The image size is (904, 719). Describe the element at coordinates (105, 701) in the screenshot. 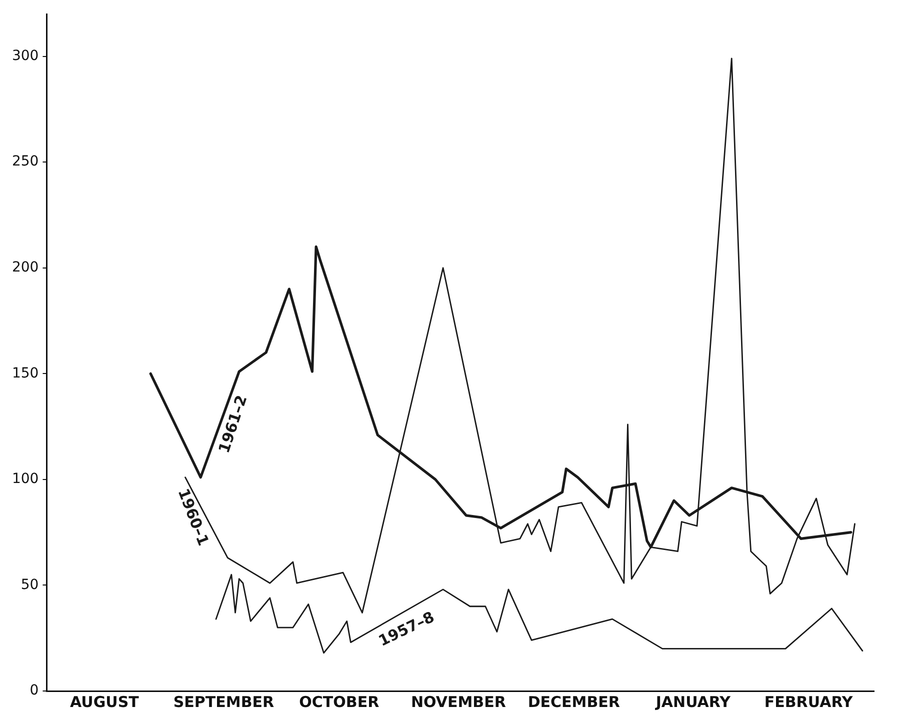

I see `x-tick-label: AUGUST` at that location.